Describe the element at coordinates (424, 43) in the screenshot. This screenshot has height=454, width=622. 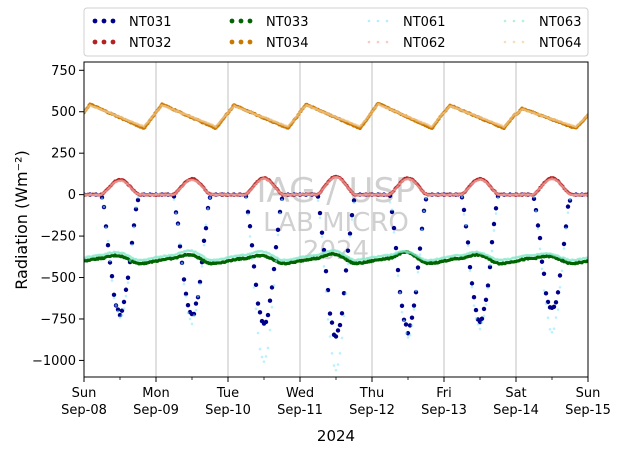
I see `legend-label: NT062` at that location.